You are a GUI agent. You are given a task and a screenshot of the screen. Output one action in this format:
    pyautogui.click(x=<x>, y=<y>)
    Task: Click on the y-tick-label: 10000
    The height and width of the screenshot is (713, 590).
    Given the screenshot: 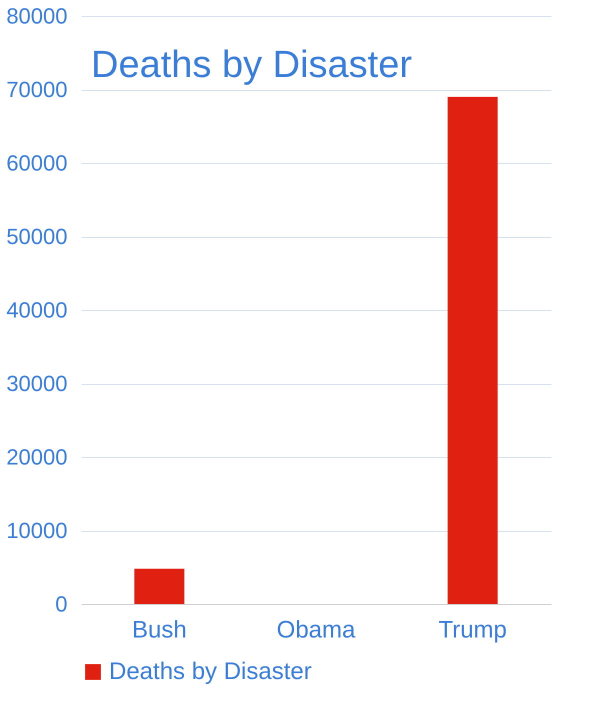 What is the action you would take?
    pyautogui.click(x=37, y=530)
    